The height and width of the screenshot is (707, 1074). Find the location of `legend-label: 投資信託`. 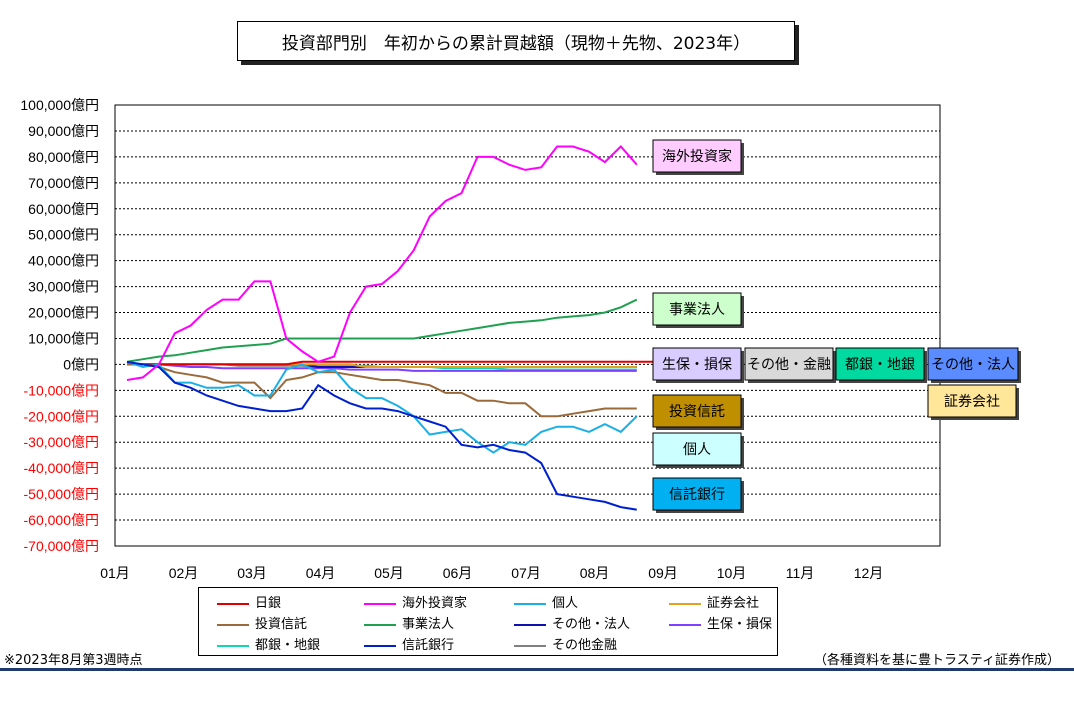

legend-label: 投資信託 is located at coordinates (281, 624).